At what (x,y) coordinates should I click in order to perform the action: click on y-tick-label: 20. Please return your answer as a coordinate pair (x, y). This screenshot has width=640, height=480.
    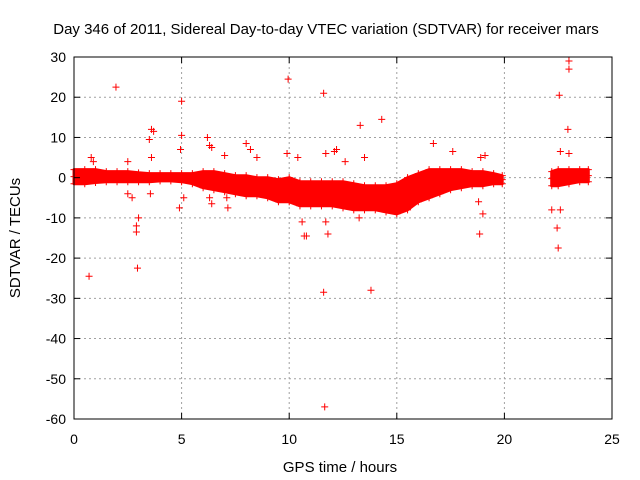
    Looking at the image, I should click on (58, 97).